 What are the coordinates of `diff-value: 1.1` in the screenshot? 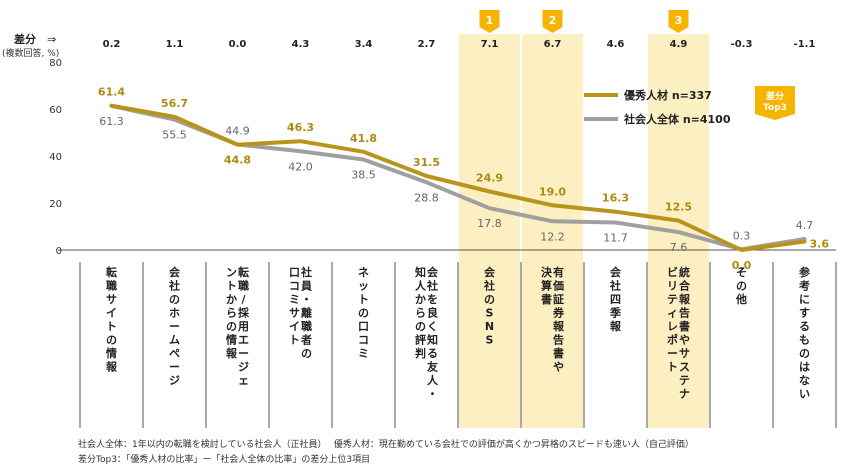 It's located at (175, 44).